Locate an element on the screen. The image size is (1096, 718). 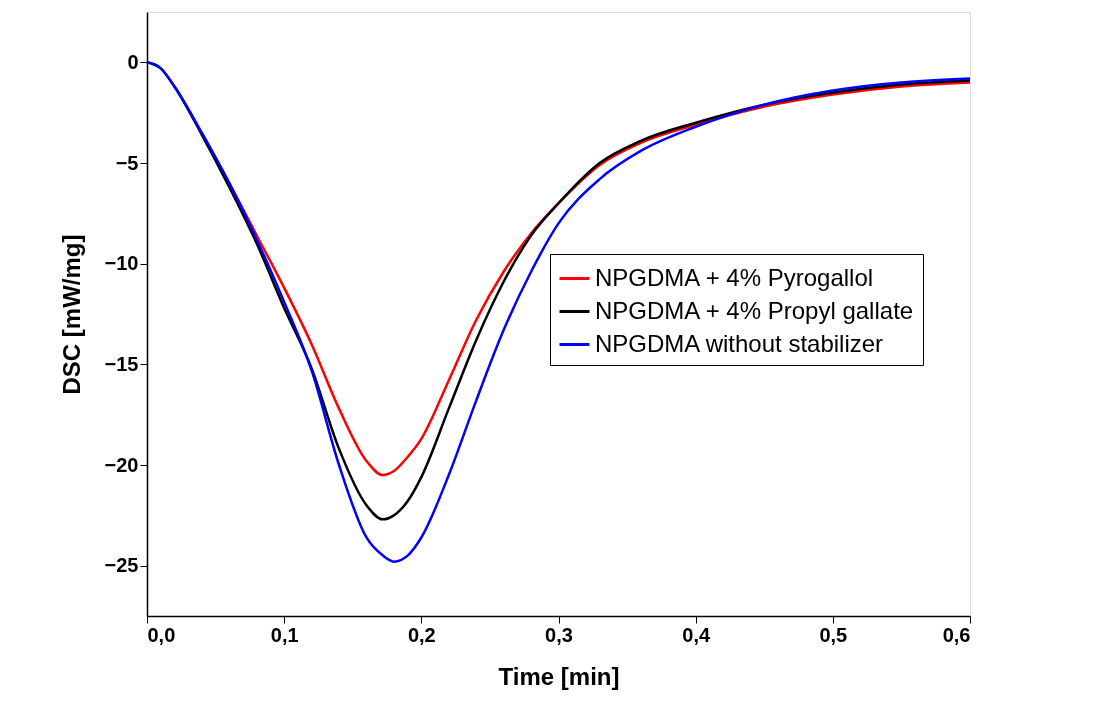
legend-label: NPGDMA + 4% Pyrogallol is located at coordinates (734, 277).